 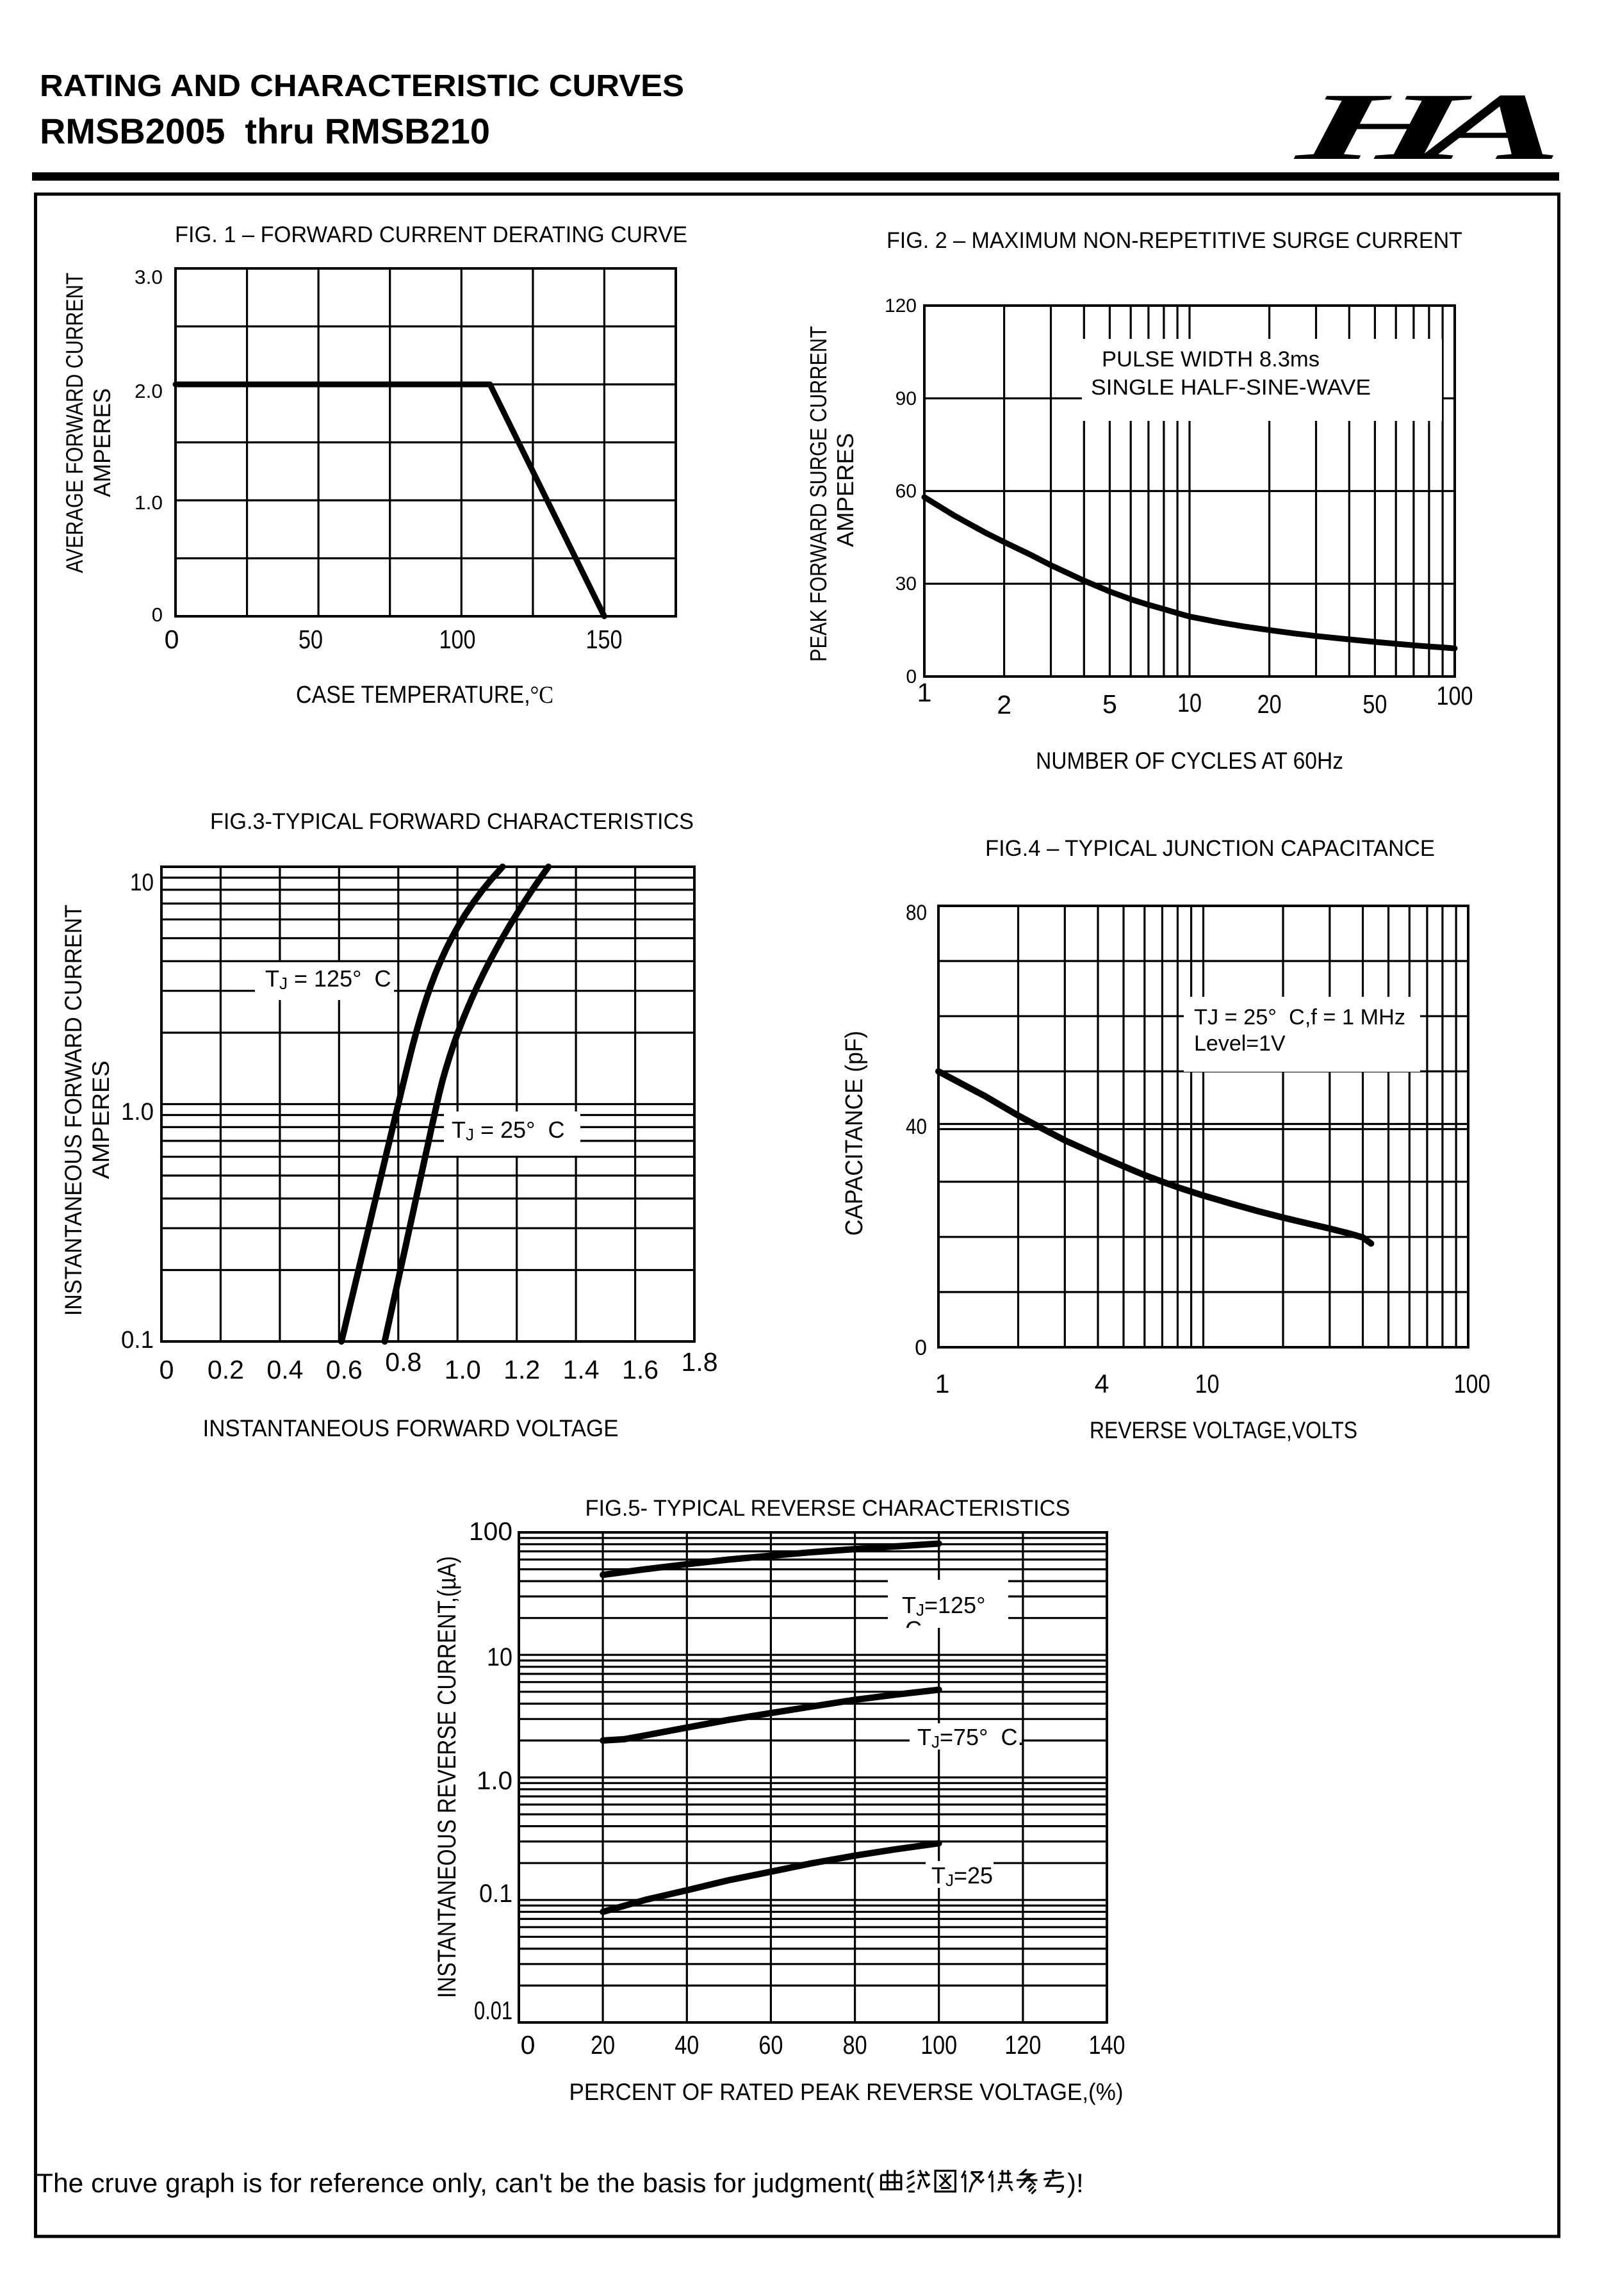 What do you see at coordinates (818, 494) in the screenshot?
I see `svg-text: PEAK FORWARD SURGE CURRENT` at bounding box center [818, 494].